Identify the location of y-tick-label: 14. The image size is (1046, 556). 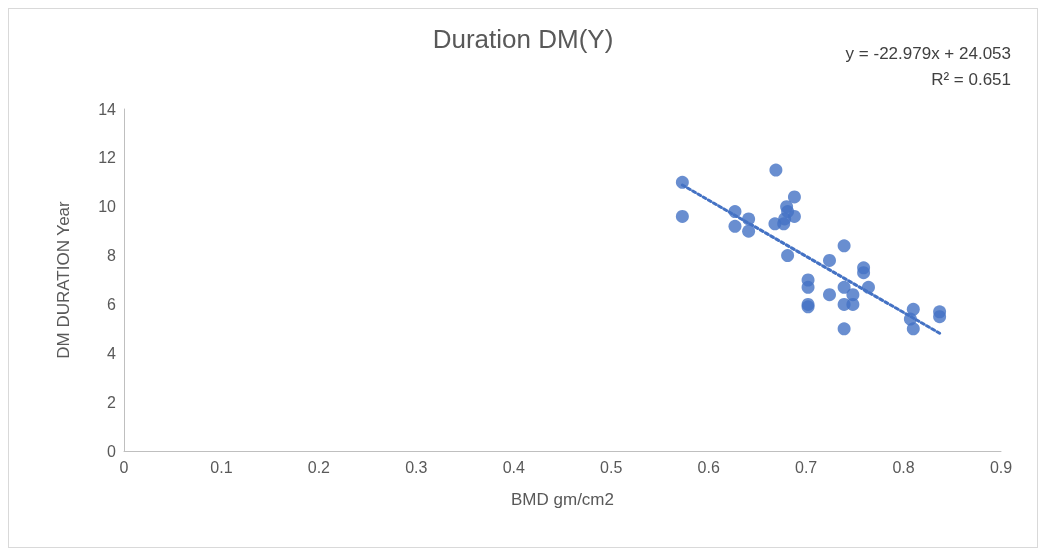
(107, 109).